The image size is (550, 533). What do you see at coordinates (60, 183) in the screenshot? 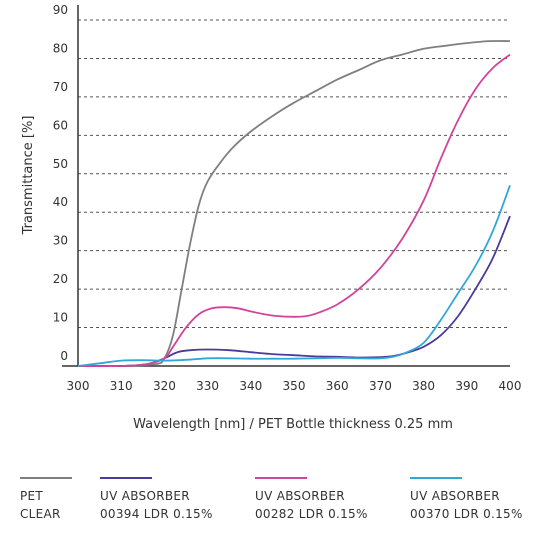
I see `y-tick-labels: 0 10 20 30 40 50 60 70 80 90` at bounding box center [60, 183].